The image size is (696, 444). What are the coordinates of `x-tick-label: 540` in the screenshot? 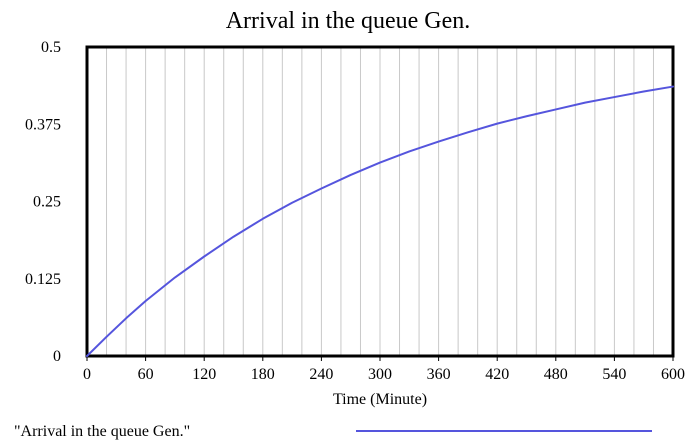 It's located at (614, 374).